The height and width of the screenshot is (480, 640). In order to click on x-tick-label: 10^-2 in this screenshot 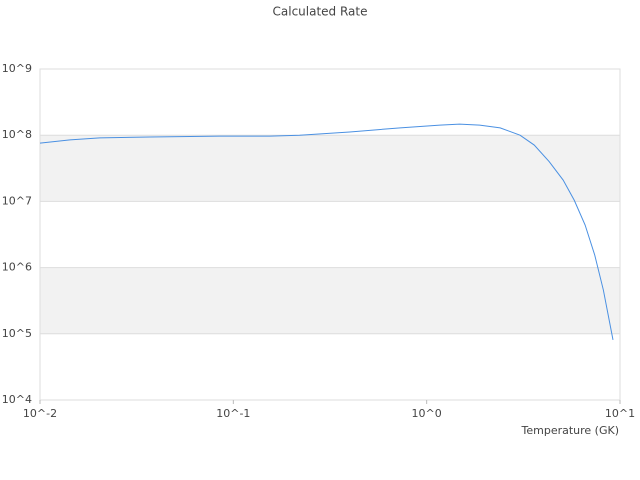, I will do `click(40, 413)`.